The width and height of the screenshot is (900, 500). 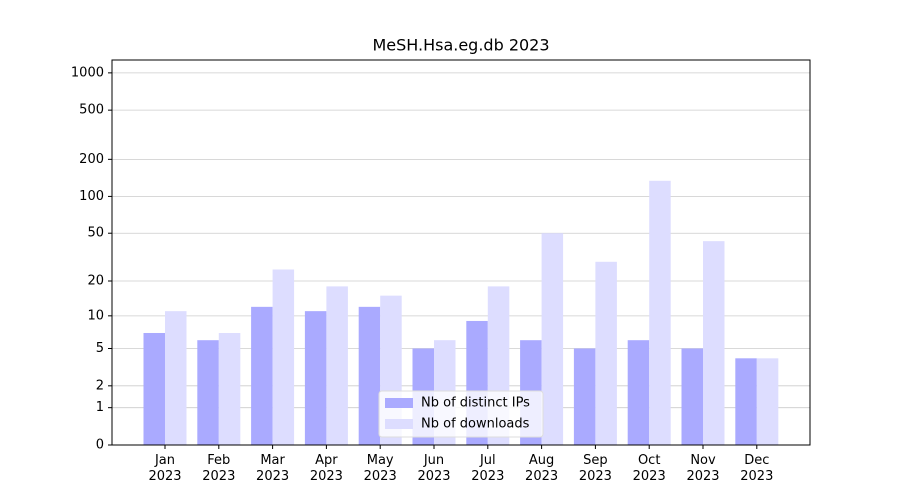 What do you see at coordinates (219, 468) in the screenshot?
I see `x-tick-label: Feb 2023` at bounding box center [219, 468].